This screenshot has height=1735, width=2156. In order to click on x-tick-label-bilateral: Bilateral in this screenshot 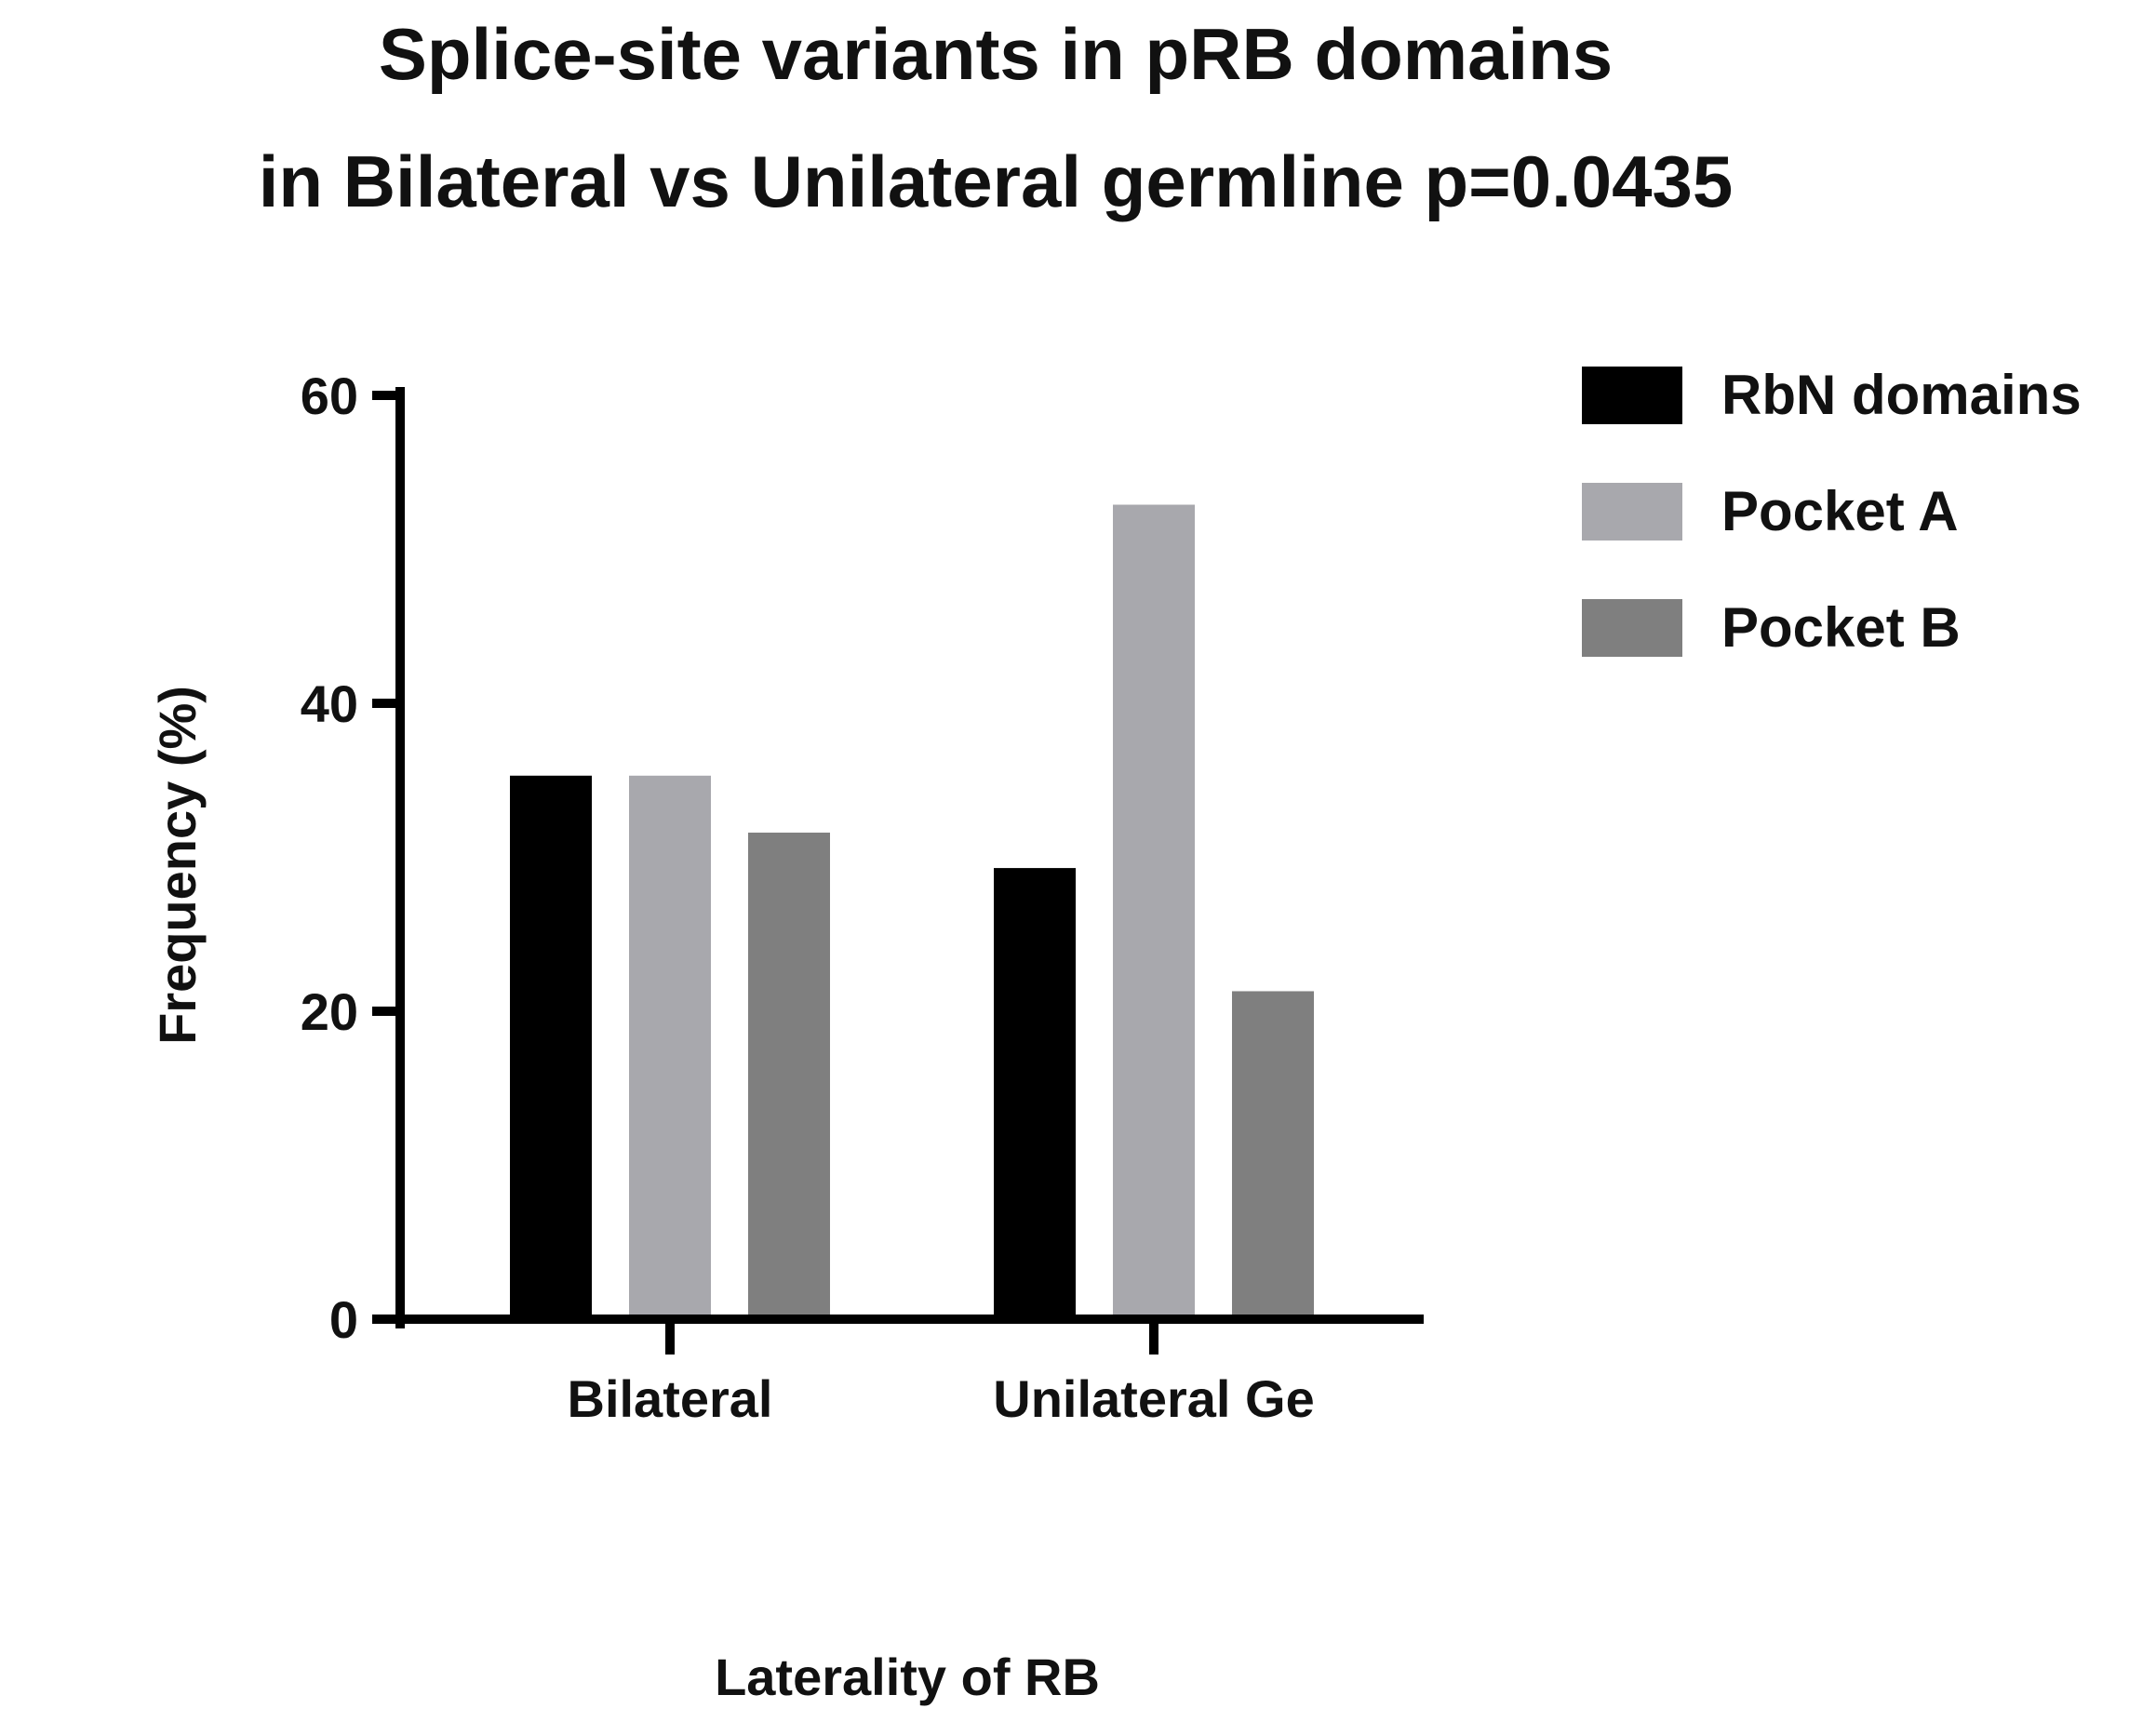, I will do `click(670, 1398)`.